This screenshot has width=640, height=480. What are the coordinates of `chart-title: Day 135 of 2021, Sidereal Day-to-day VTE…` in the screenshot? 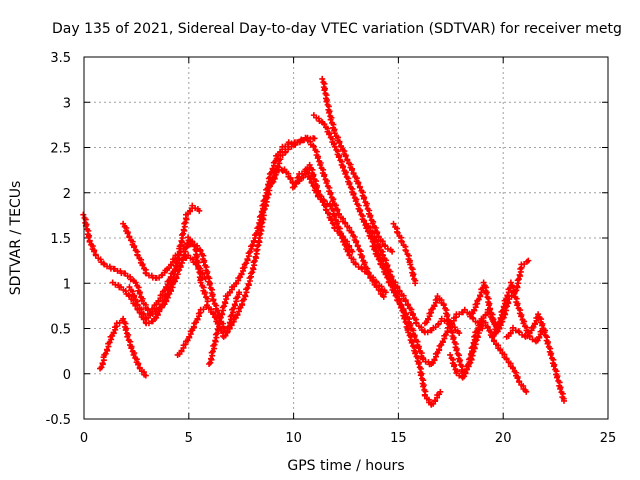 It's located at (337, 29).